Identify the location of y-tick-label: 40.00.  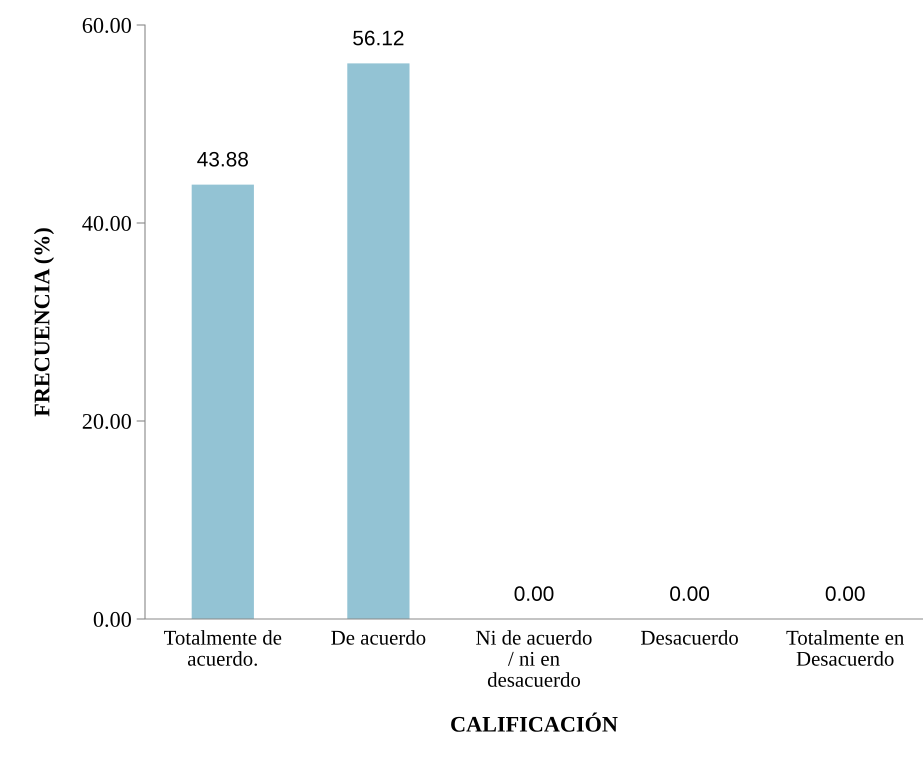
(106, 224).